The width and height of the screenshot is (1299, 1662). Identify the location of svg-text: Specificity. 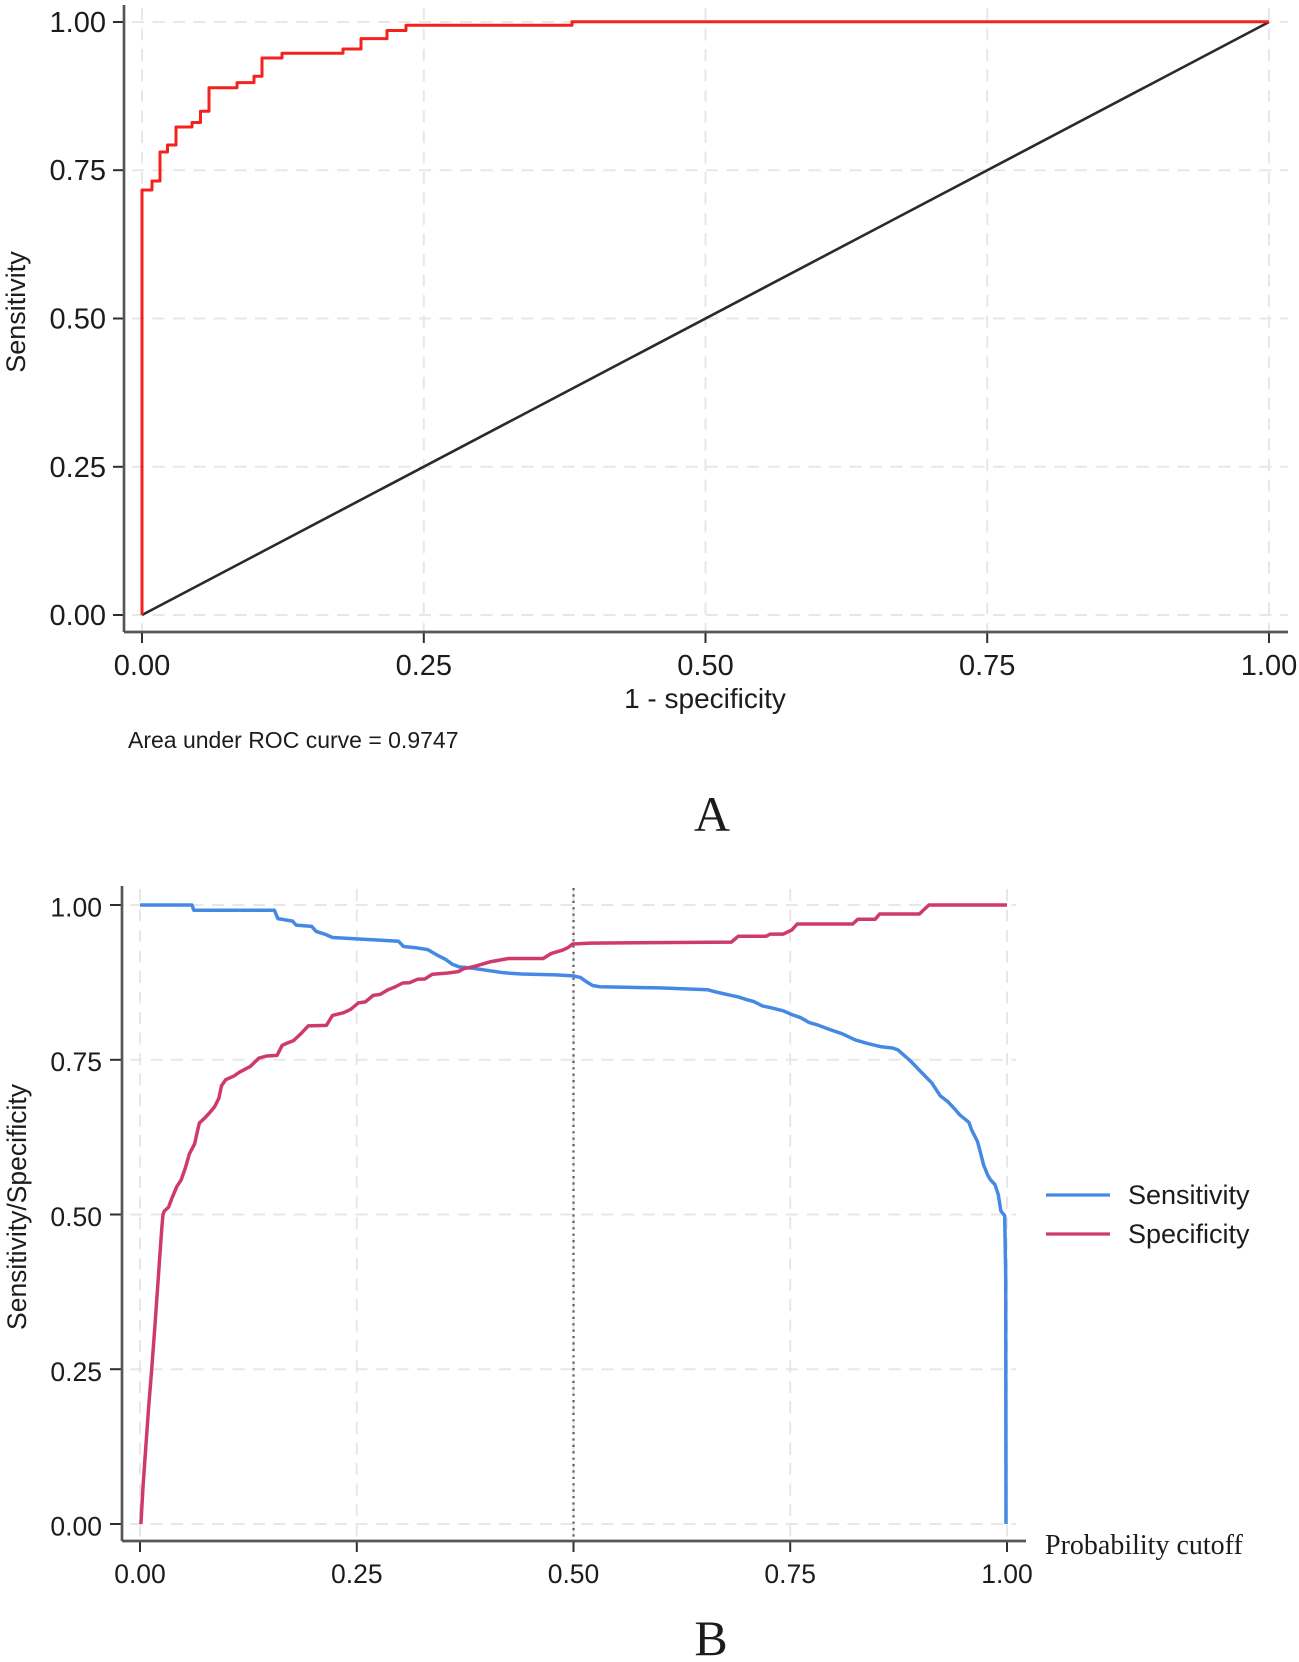
(1189, 1234).